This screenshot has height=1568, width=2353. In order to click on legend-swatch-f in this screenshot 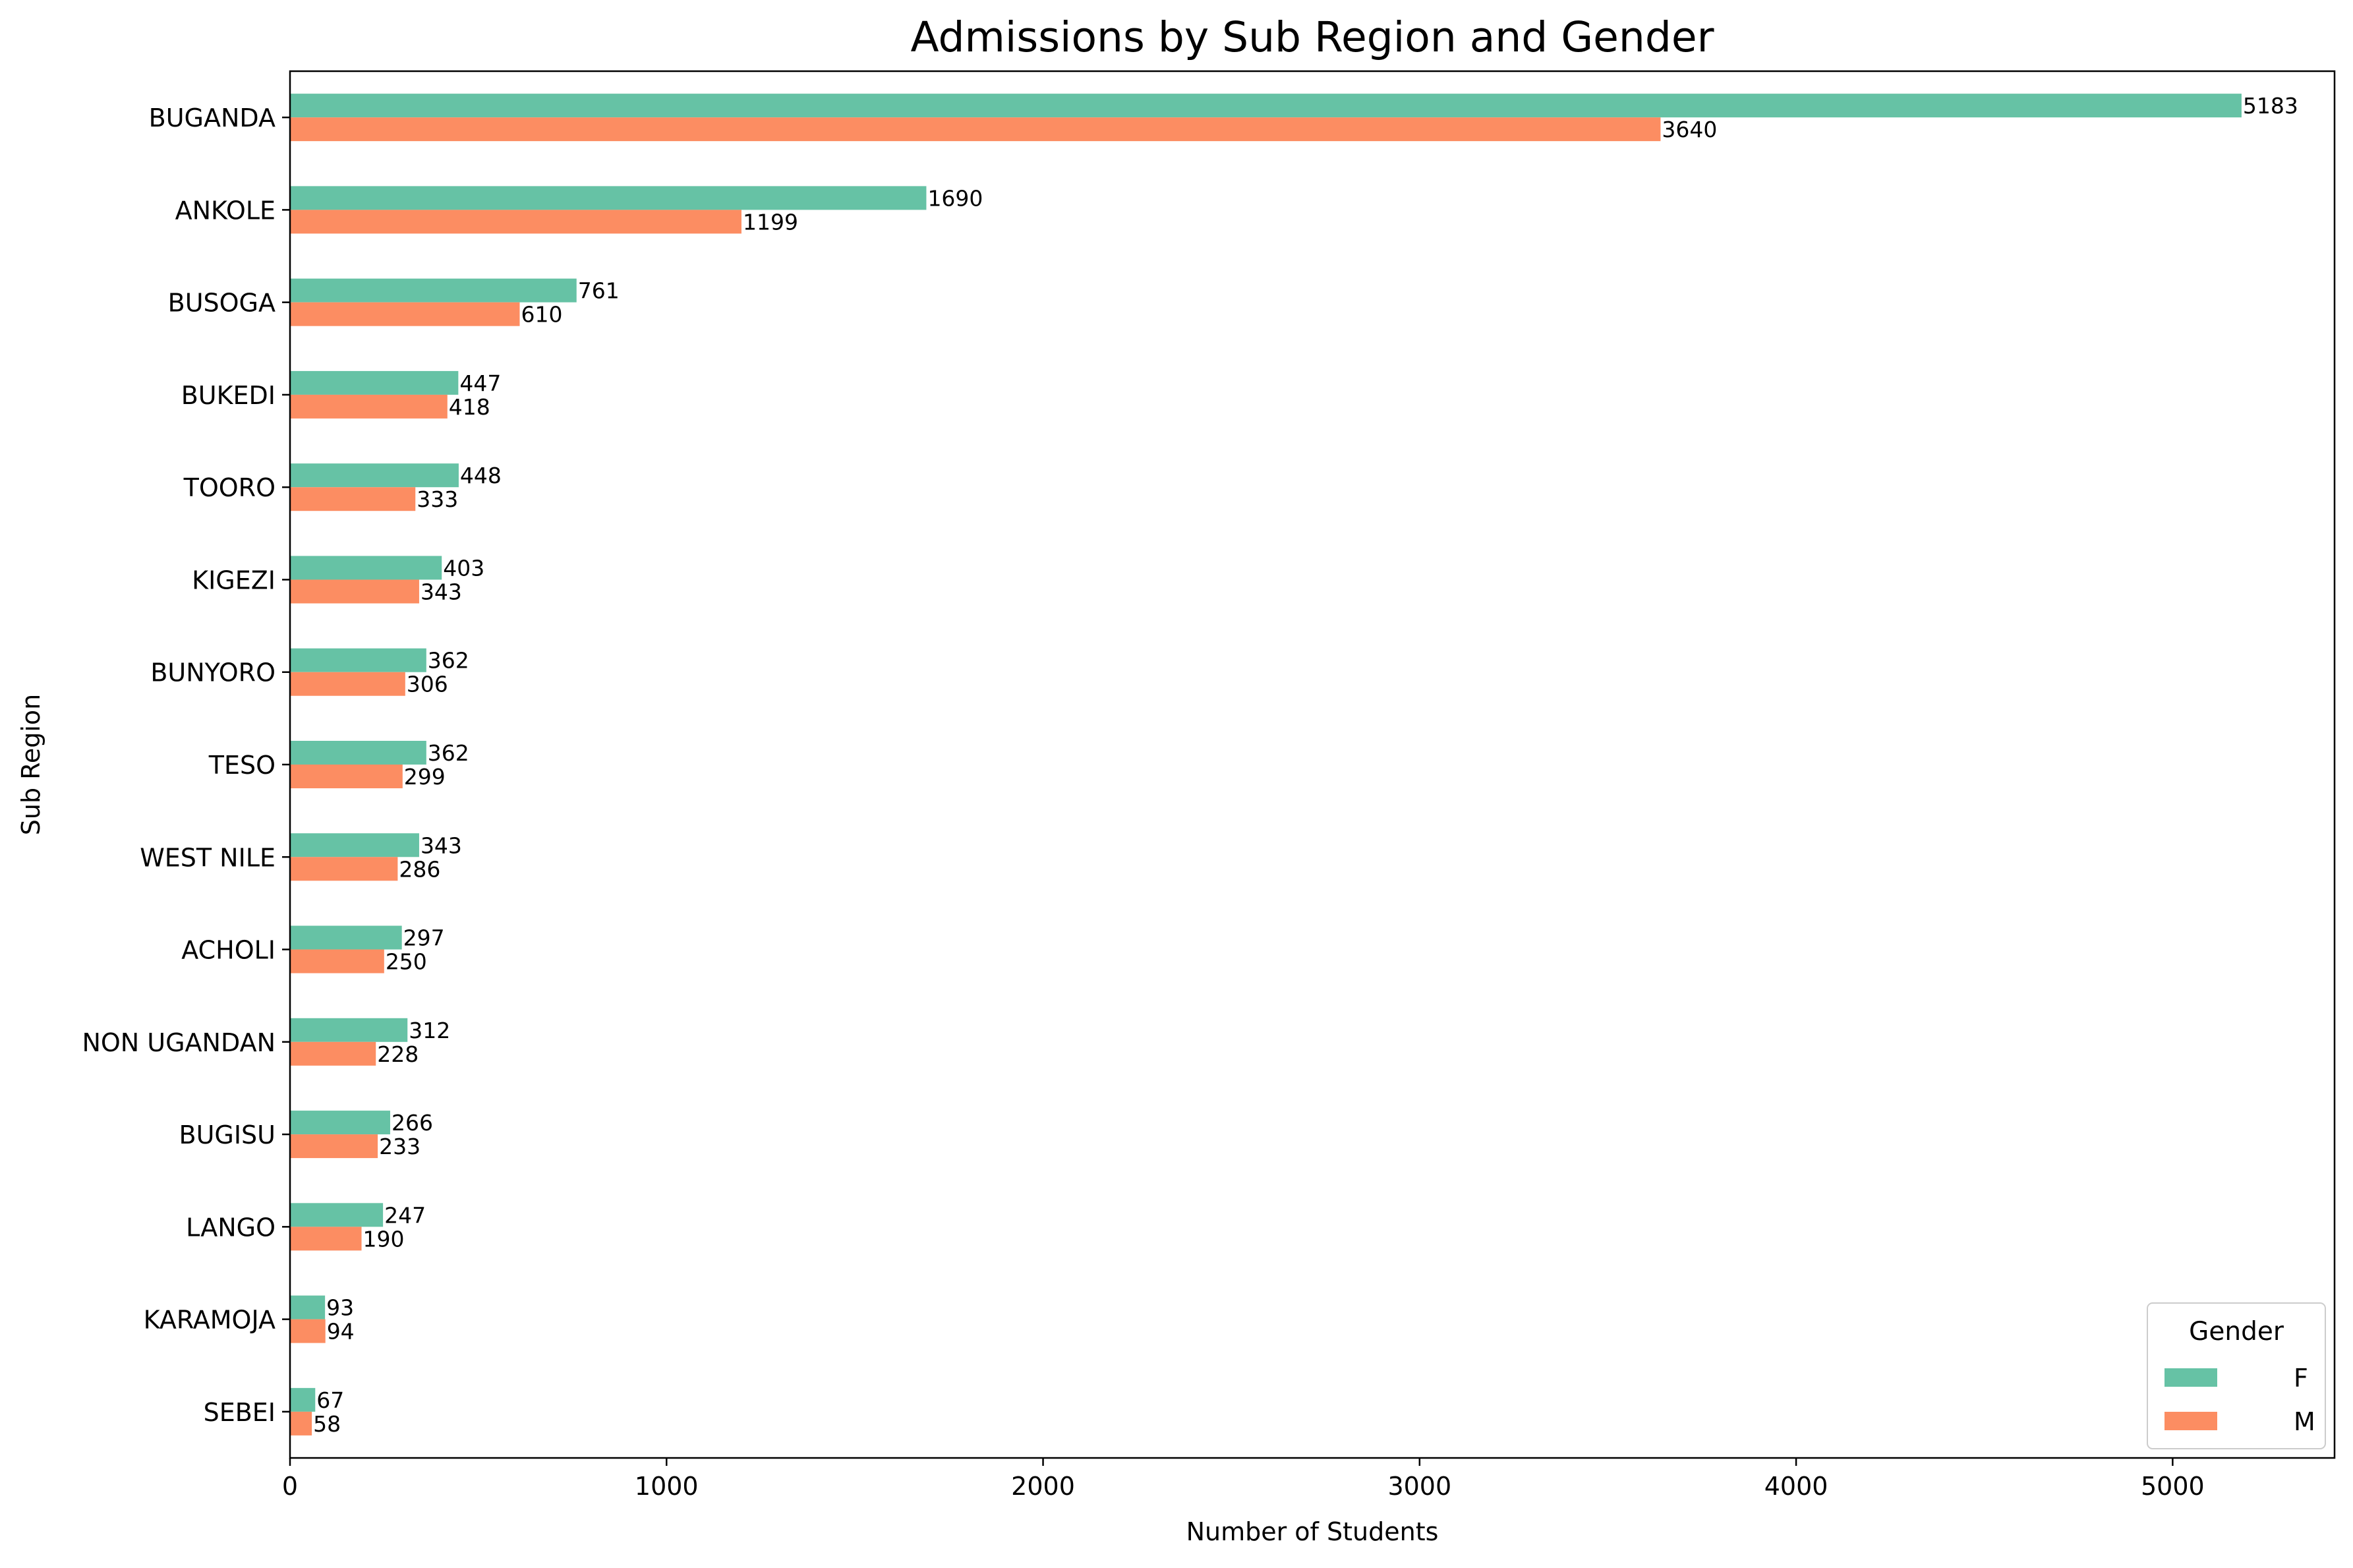, I will do `click(2190, 1377)`.